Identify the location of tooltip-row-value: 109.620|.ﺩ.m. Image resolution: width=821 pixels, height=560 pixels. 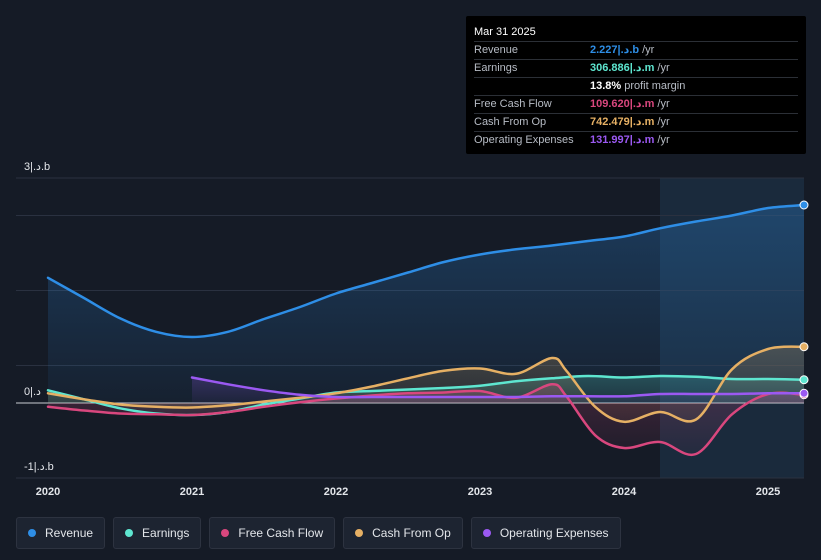
(622, 104).